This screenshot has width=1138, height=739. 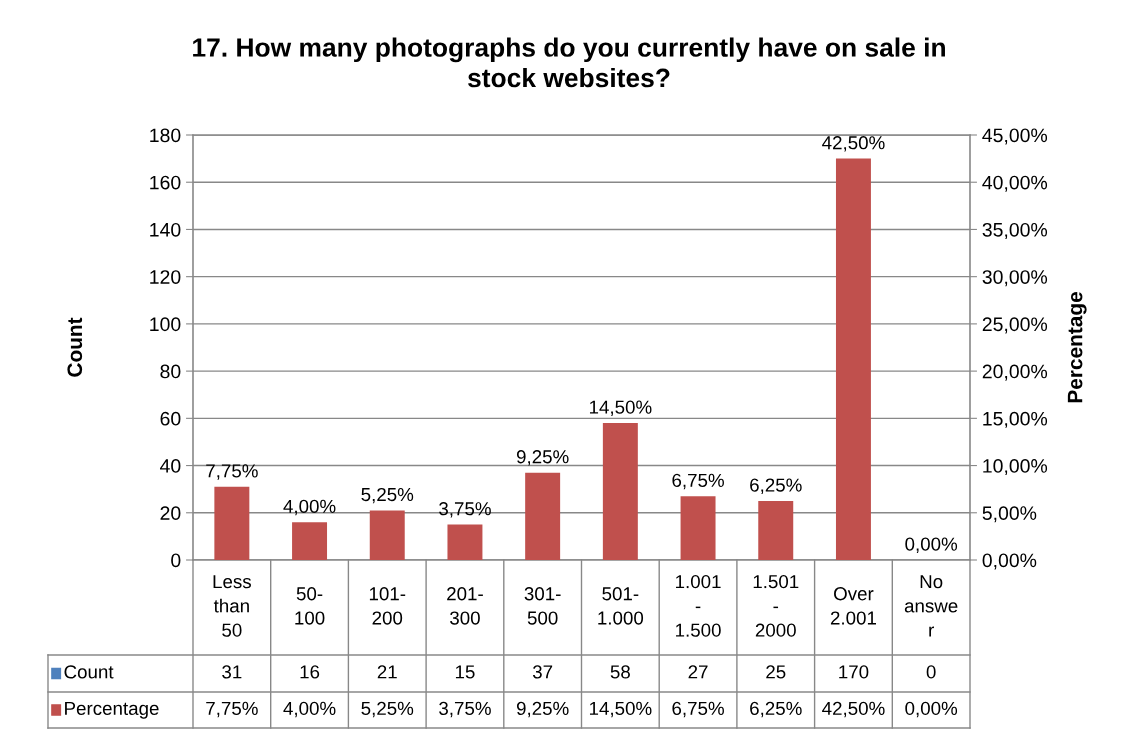 What do you see at coordinates (542, 606) in the screenshot?
I see `x-tick-label: 301-500` at bounding box center [542, 606].